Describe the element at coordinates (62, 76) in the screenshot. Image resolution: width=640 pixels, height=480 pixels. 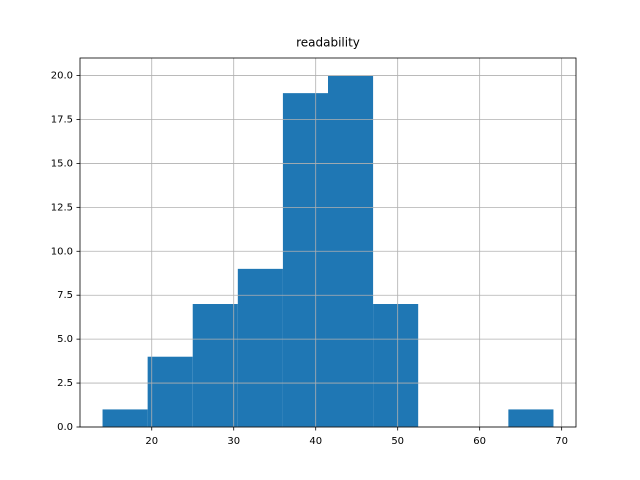
I see `y-tick-label: 20.0` at that location.